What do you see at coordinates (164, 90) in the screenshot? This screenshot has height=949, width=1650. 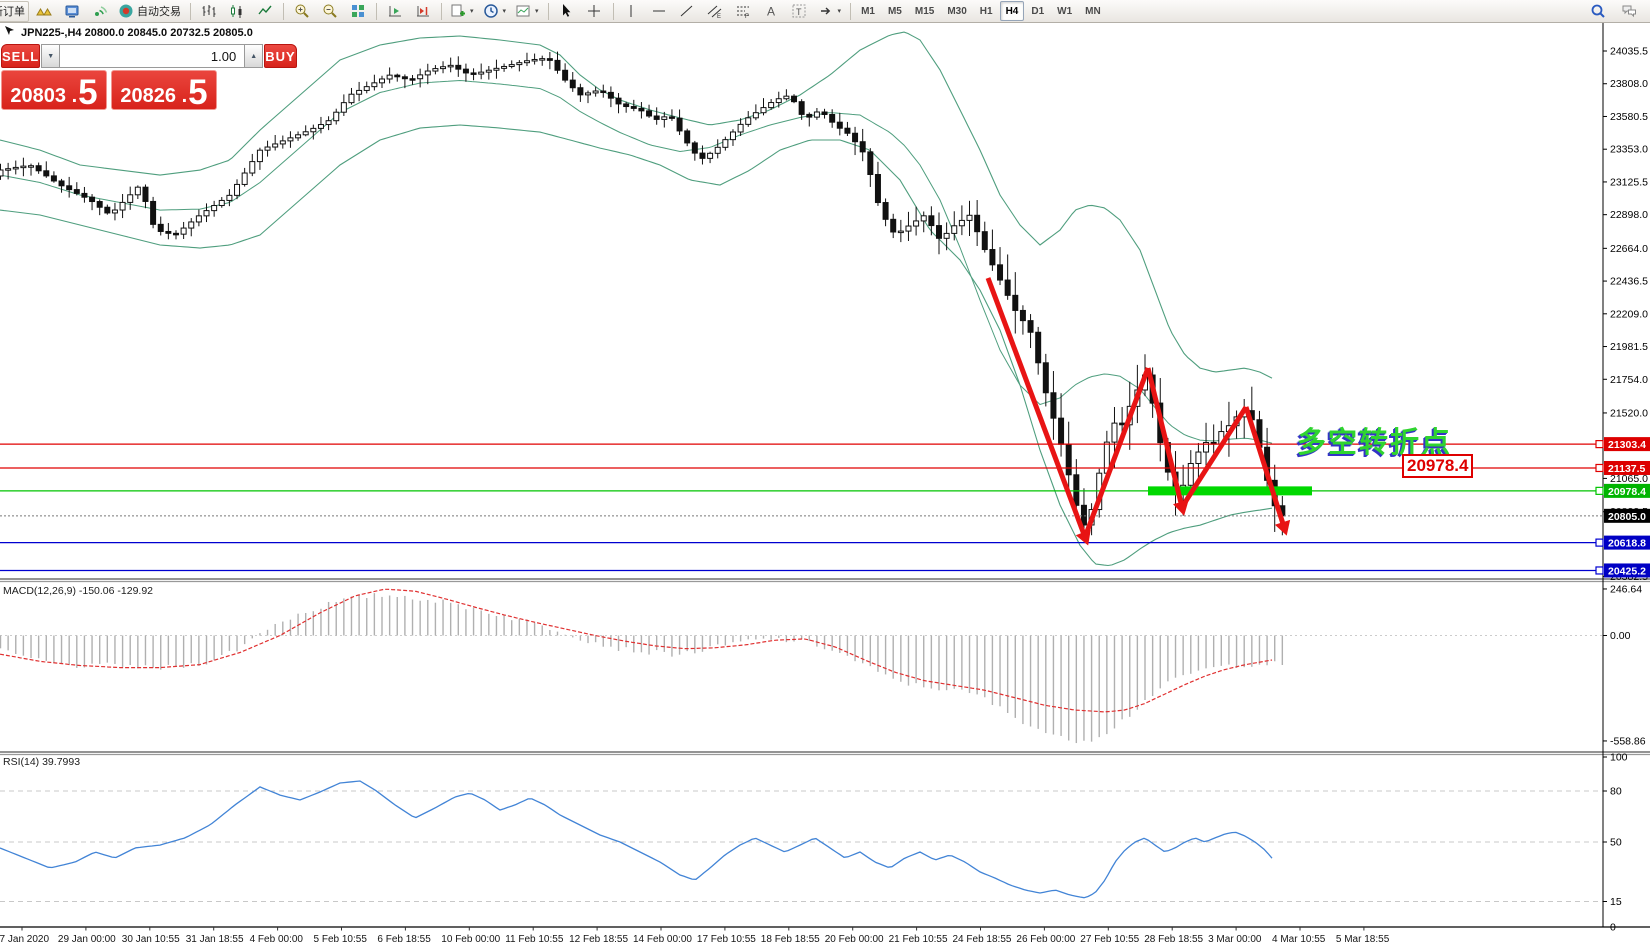 I see `buy-price-button: 20826 . 5` at bounding box center [164, 90].